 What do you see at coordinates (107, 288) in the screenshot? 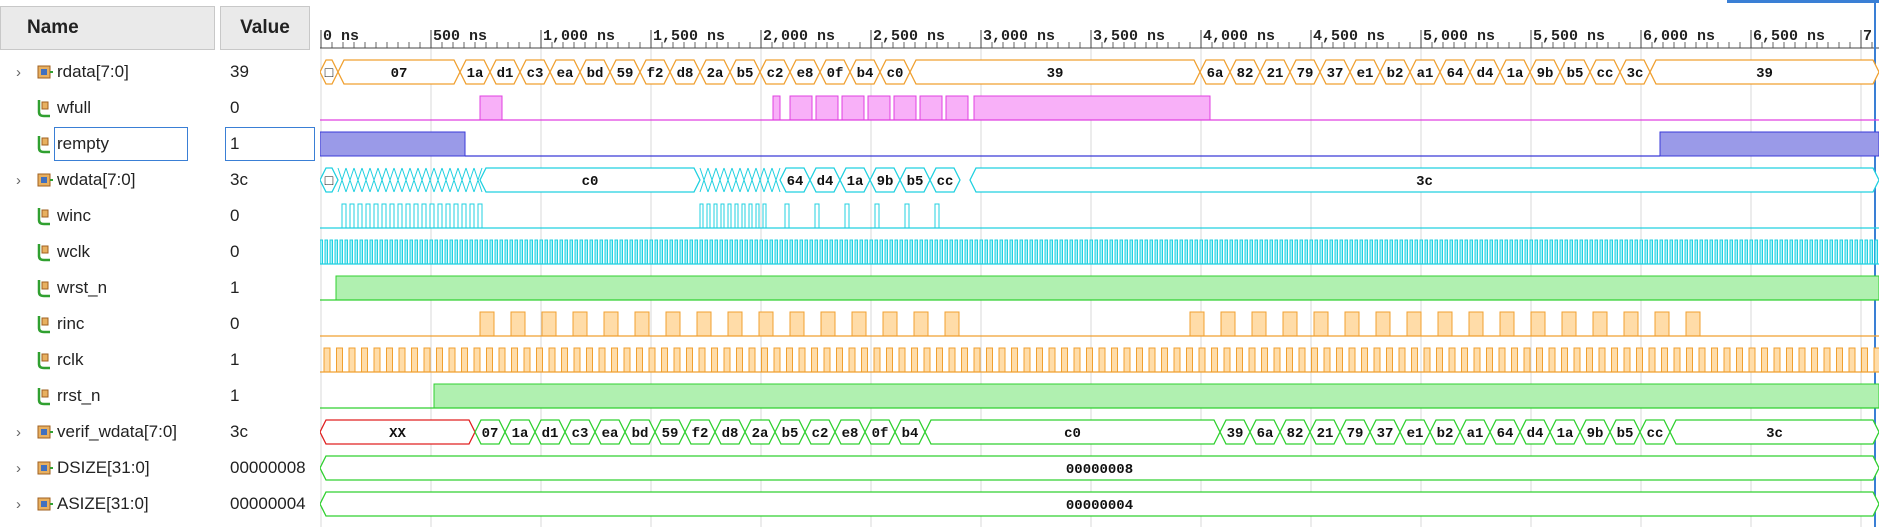
I see `signal-row-wrst_n: wrst_n` at bounding box center [107, 288].